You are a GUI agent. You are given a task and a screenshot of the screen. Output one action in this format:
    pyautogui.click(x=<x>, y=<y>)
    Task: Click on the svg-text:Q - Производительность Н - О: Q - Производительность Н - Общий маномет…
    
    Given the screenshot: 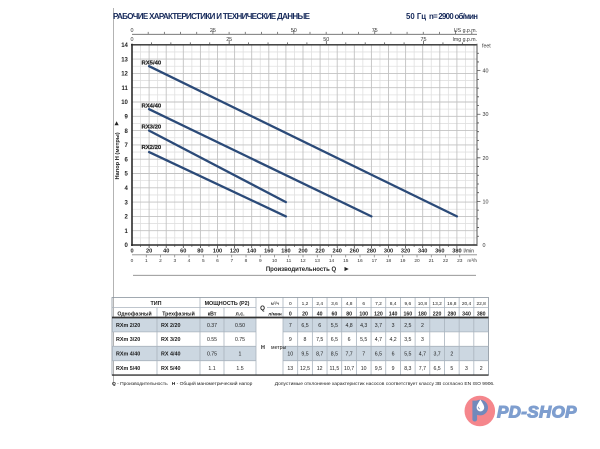 What is the action you would take?
    pyautogui.click(x=182, y=383)
    